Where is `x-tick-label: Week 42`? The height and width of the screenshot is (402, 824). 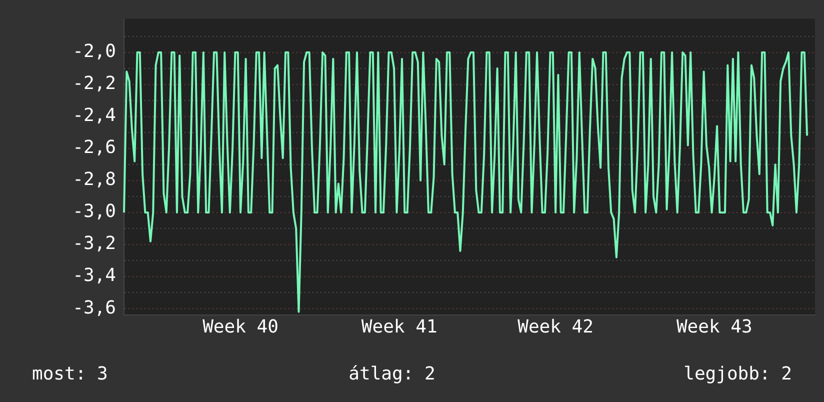 x-tick-label: Week 42 is located at coordinates (556, 327).